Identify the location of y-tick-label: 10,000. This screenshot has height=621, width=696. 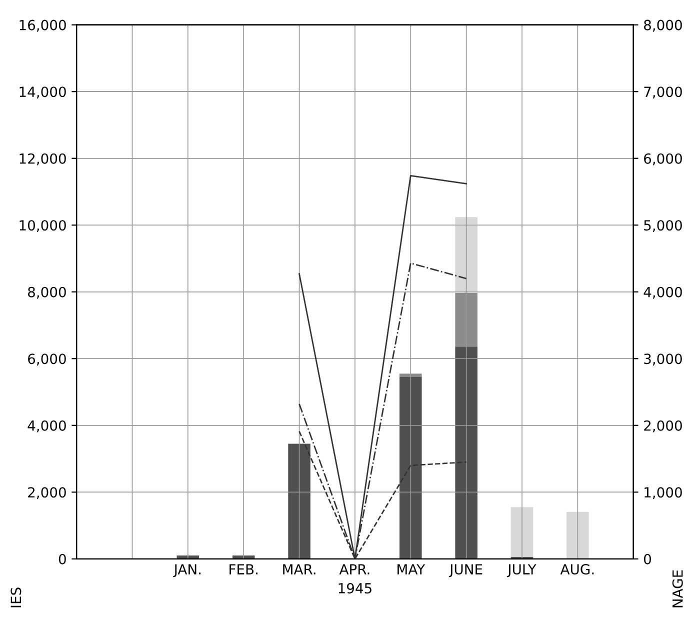
(43, 226).